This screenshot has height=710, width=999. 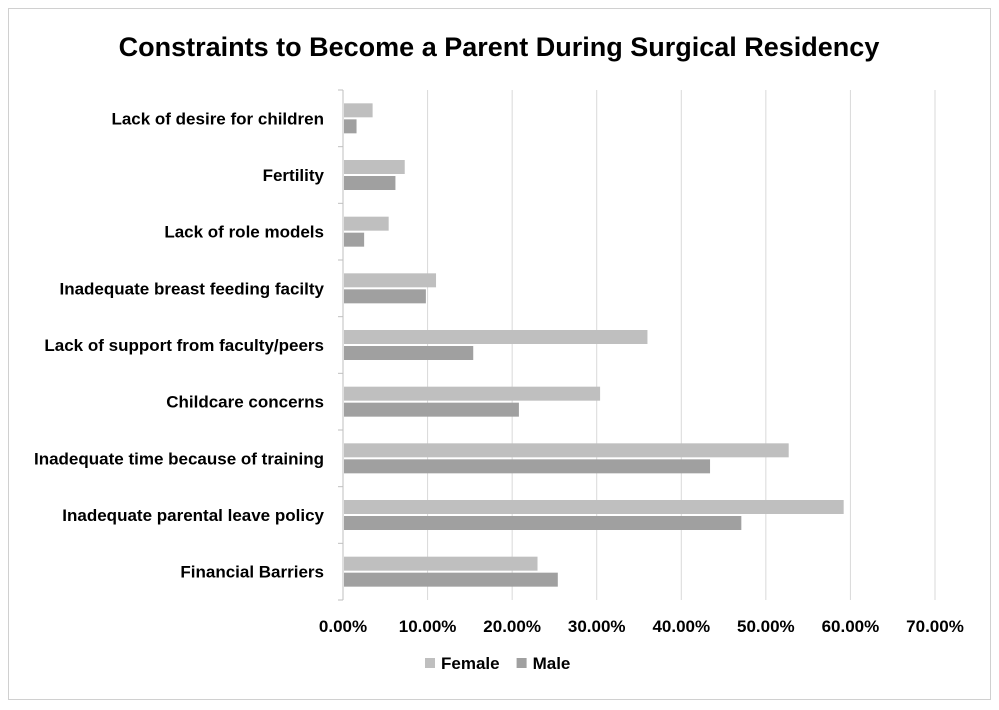 What do you see at coordinates (191, 288) in the screenshot?
I see `category-label: Inadequate breast feeding facilty` at bounding box center [191, 288].